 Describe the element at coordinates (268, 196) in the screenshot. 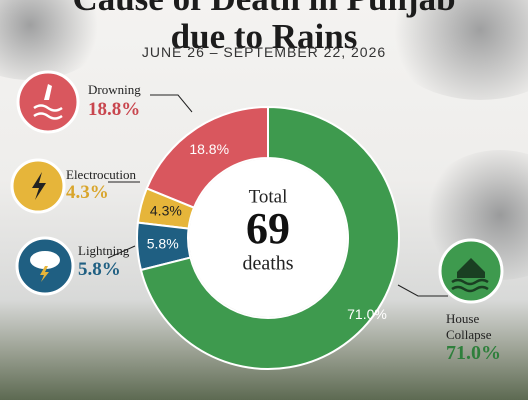

I see `center-label: Total` at that location.